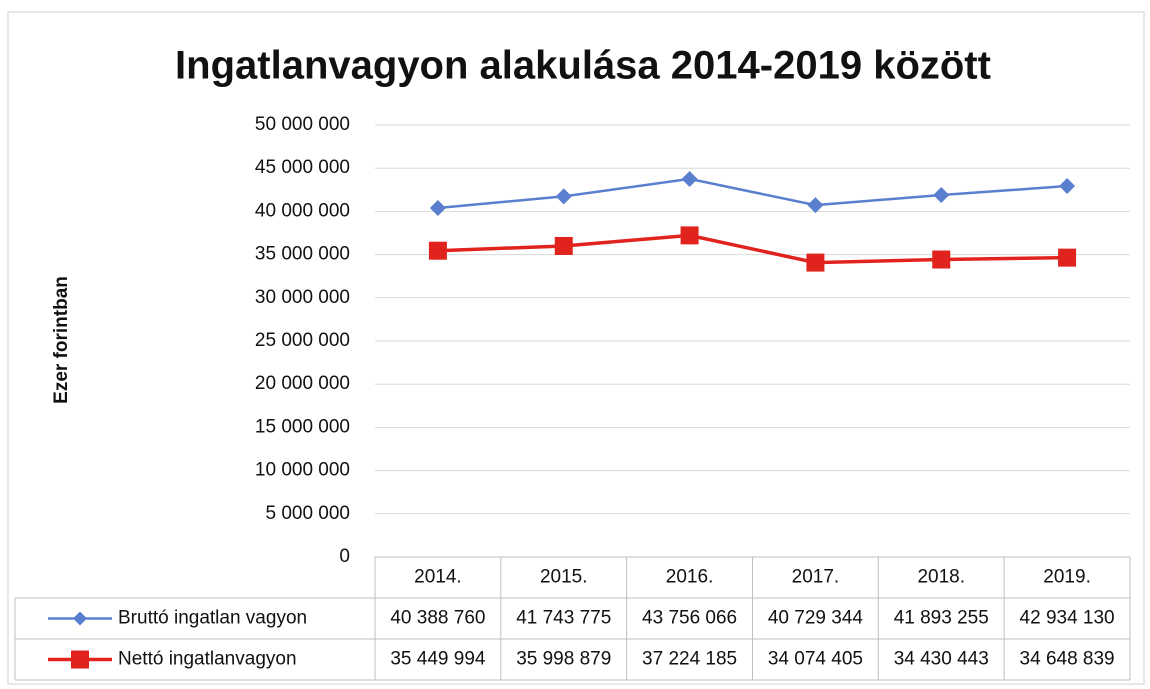 The height and width of the screenshot is (689, 1150). I want to click on table-value: 34 648 839, so click(1067, 659).